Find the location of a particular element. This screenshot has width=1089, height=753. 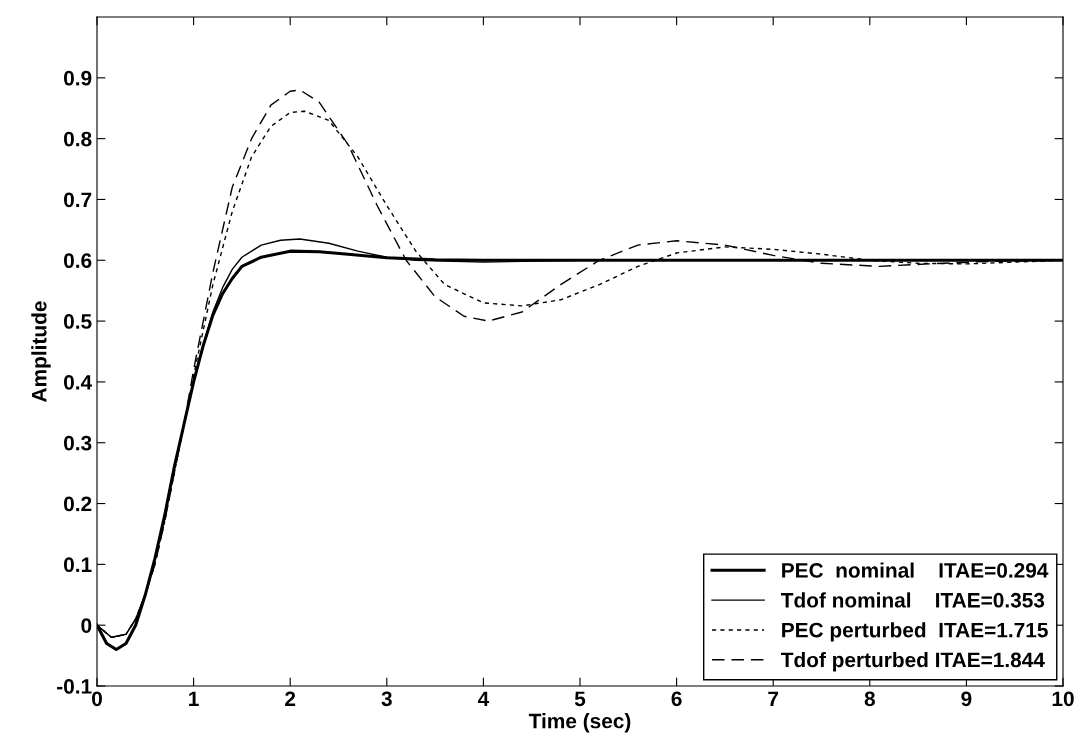

x-tick-label: 2 is located at coordinates (290, 698).